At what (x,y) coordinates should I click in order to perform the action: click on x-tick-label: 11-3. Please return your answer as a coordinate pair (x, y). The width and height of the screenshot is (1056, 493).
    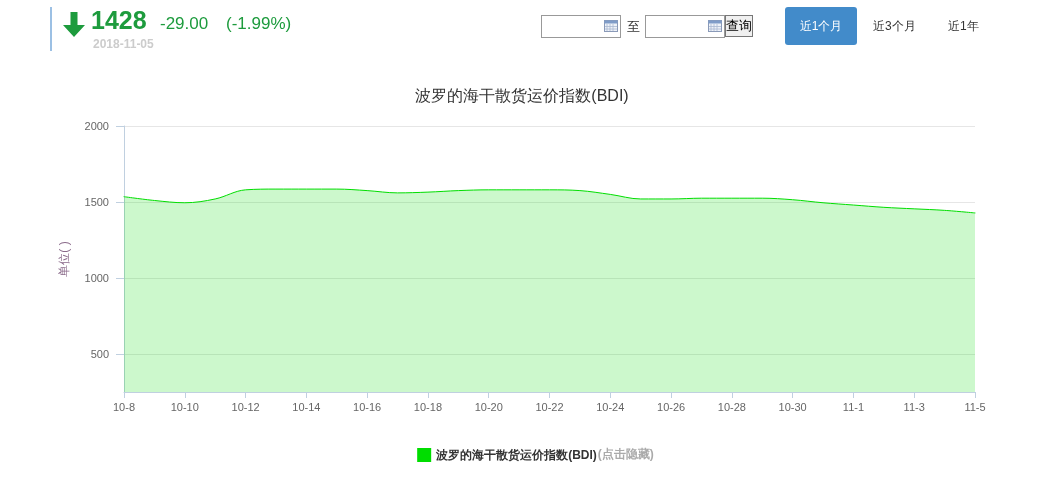
    Looking at the image, I should click on (914, 406).